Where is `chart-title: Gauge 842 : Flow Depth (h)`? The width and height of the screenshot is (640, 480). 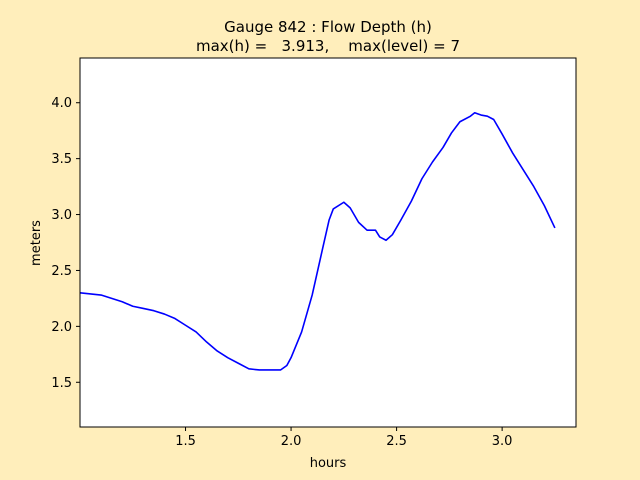
chart-title: Gauge 842 : Flow Depth (h) is located at coordinates (328, 27).